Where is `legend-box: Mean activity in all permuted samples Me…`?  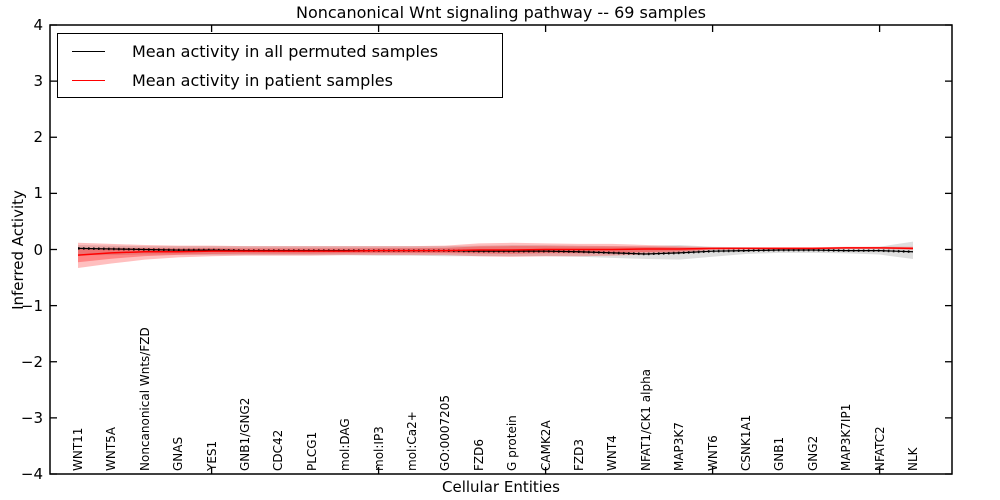 legend-box: Mean activity in all permuted samples Me… is located at coordinates (280, 65).